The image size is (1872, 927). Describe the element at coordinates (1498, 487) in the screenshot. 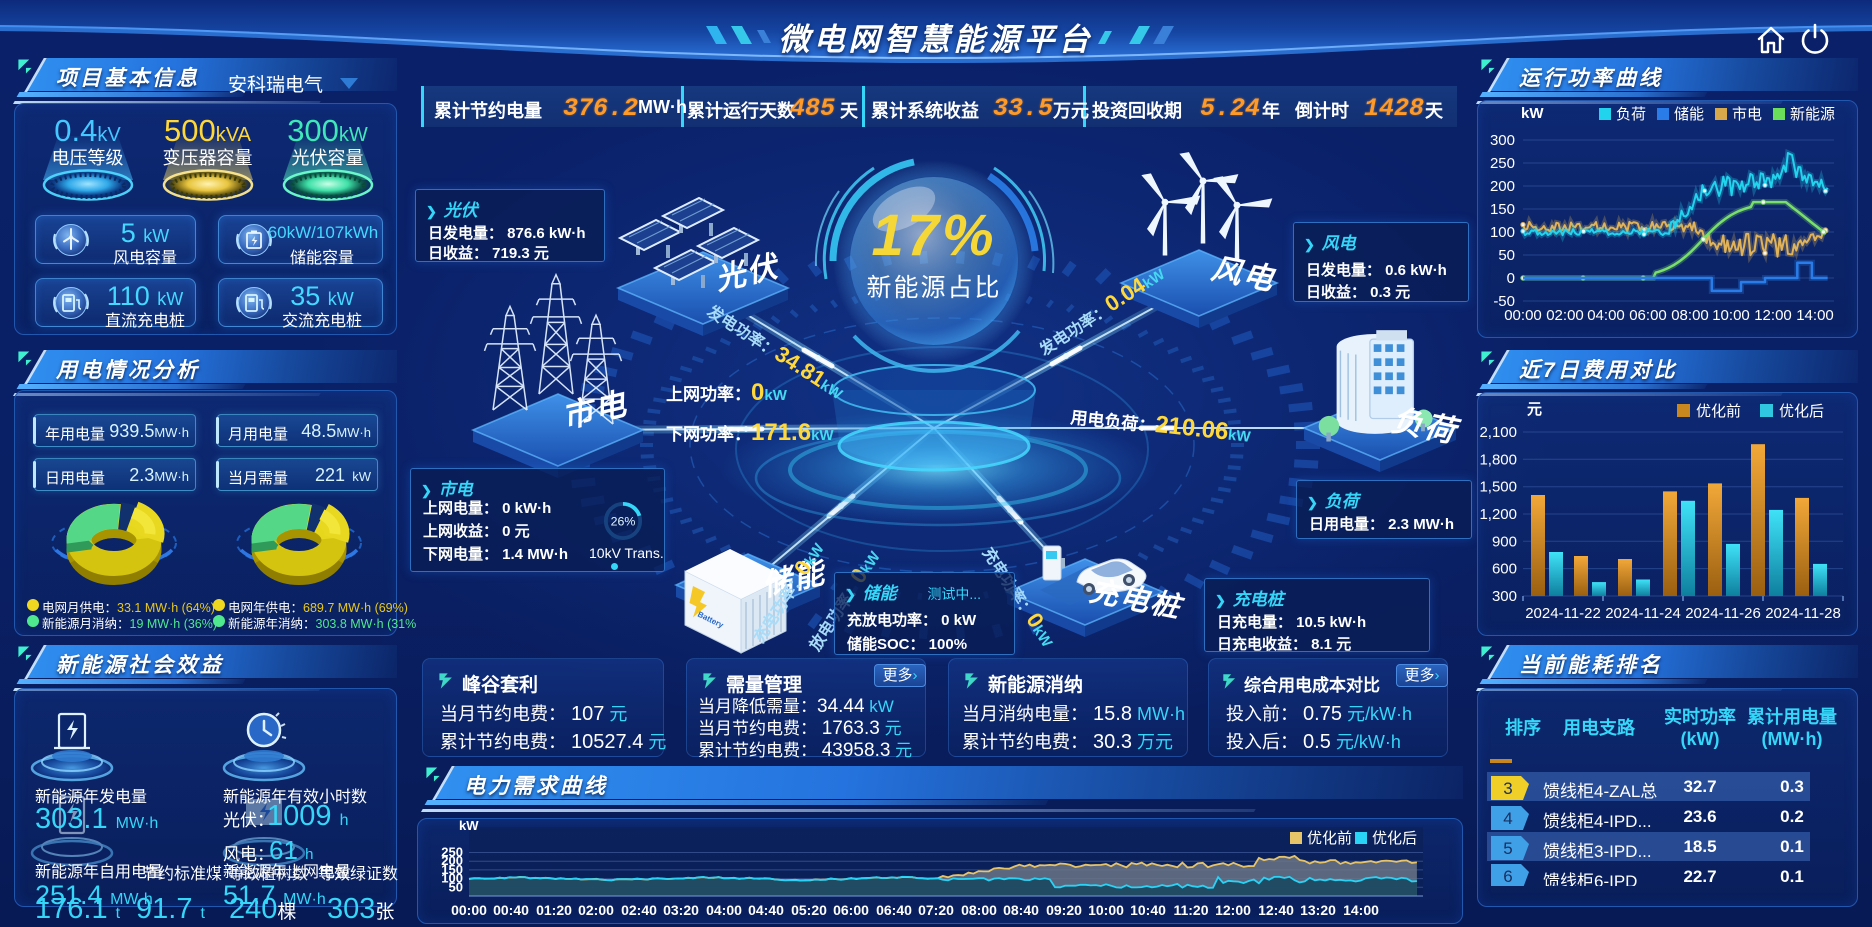

I see `svg-text: 1,500` at that location.